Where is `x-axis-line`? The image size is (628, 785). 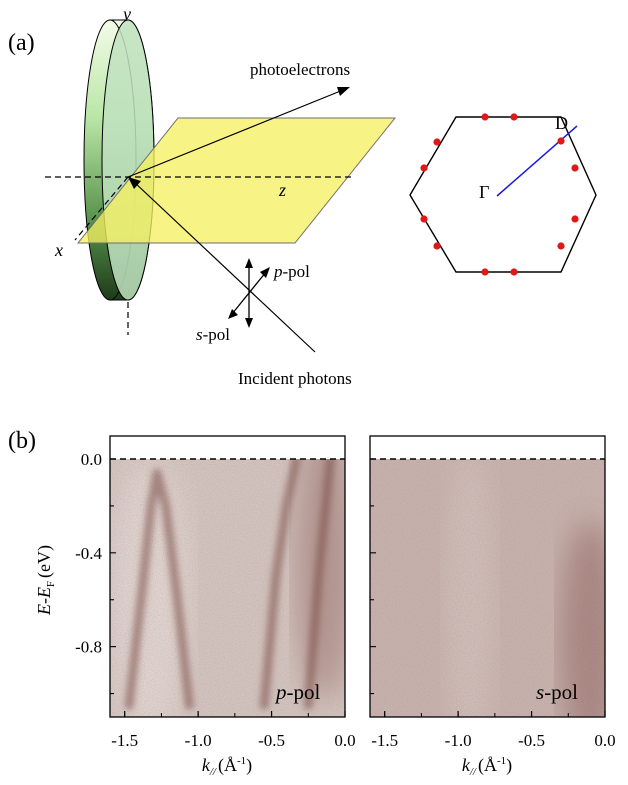 x-axis-line is located at coordinates (101, 208).